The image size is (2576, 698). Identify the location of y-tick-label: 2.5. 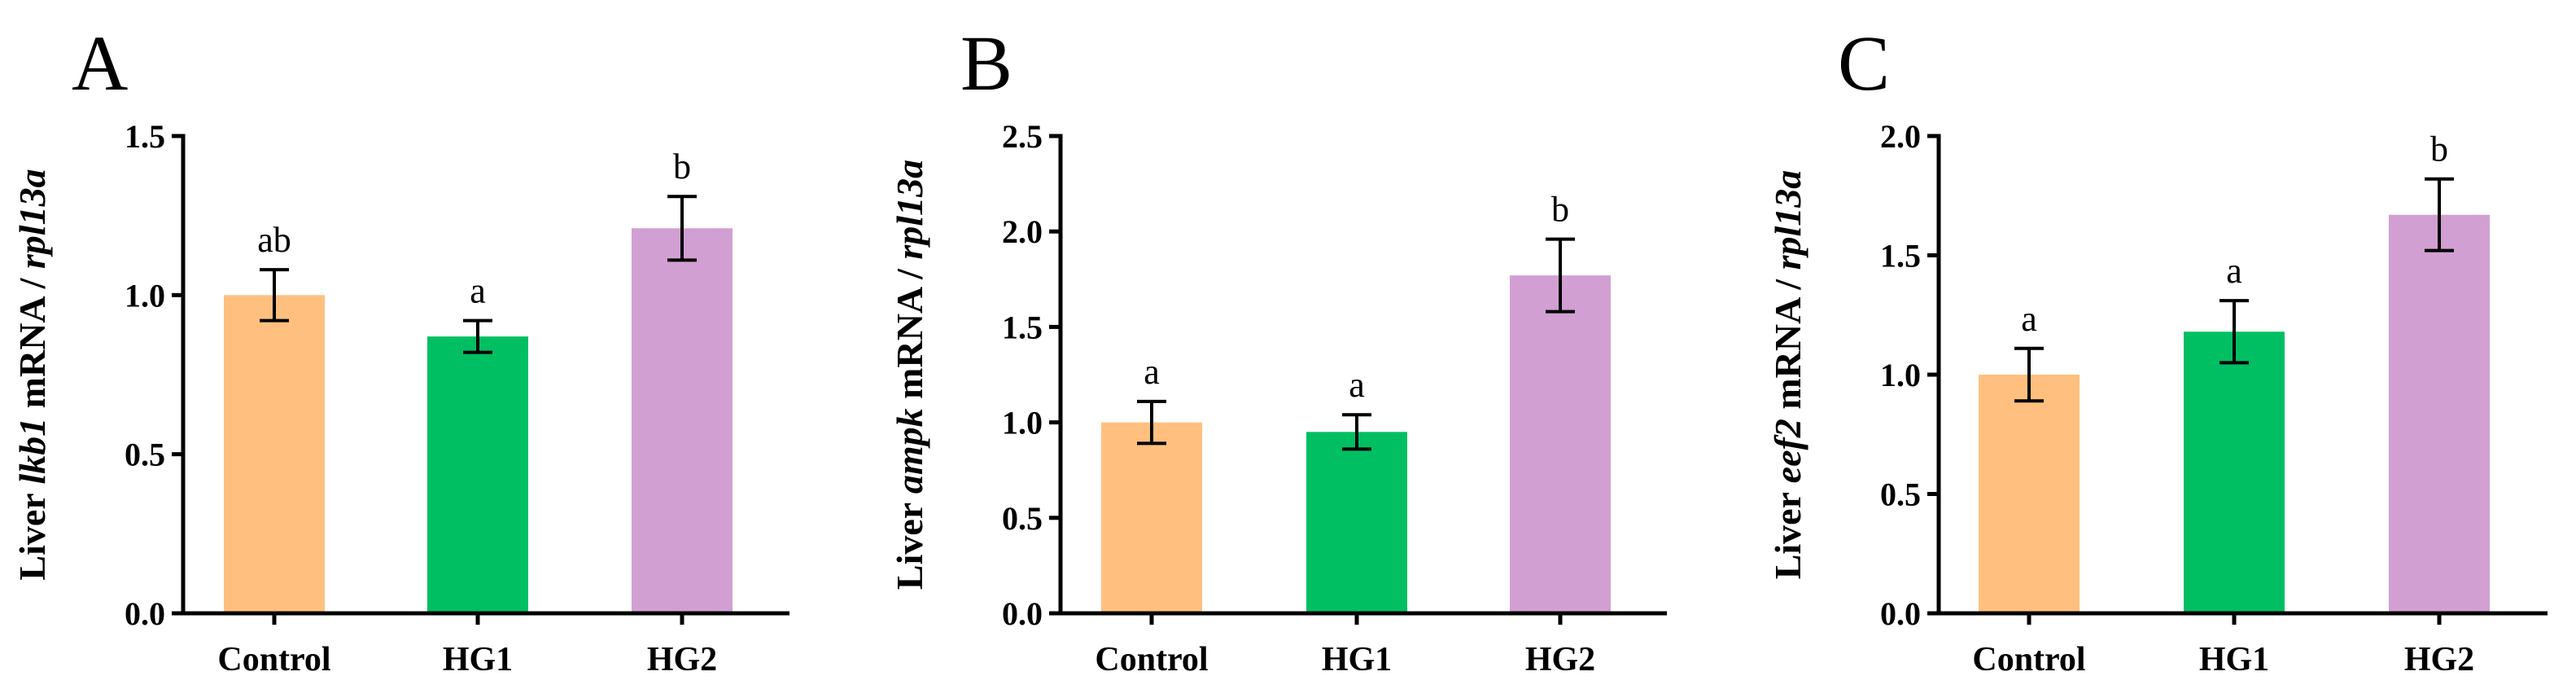
(1022, 136).